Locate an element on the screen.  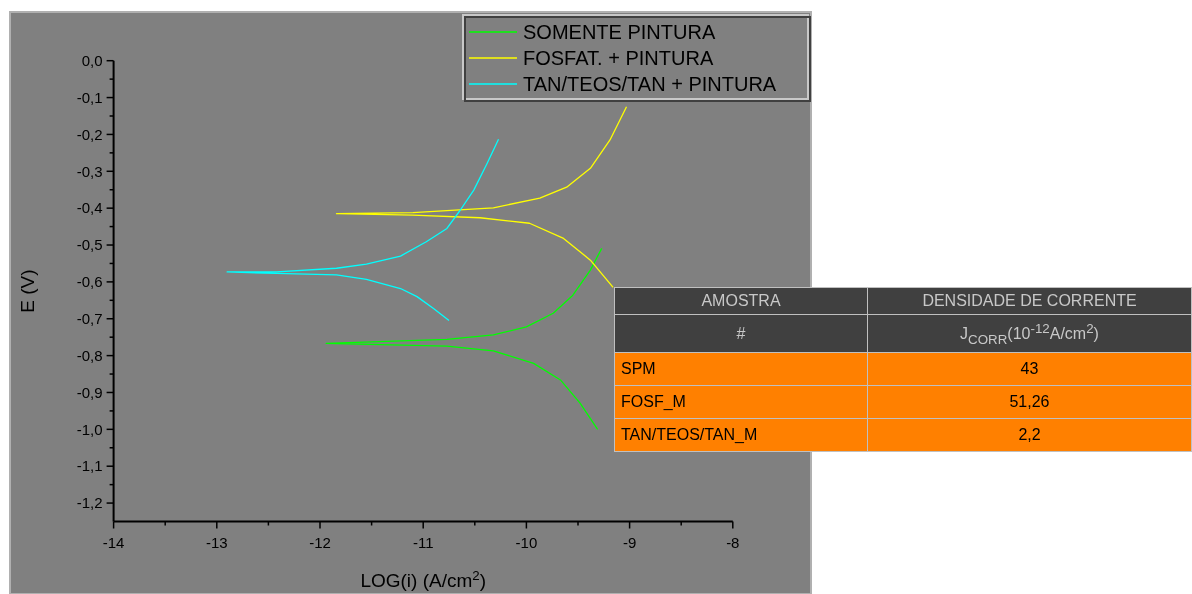
x-tick-label: -13 is located at coordinates (216, 542).